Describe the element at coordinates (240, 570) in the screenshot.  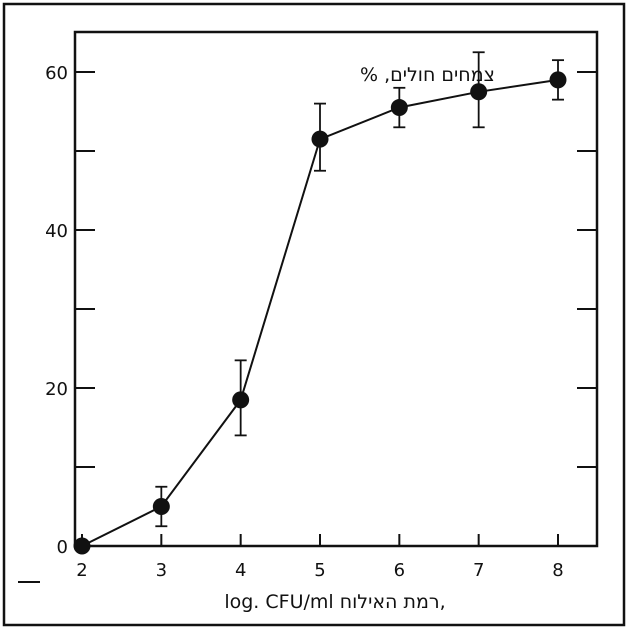
I see `x-tick-label-4: 4` at that location.